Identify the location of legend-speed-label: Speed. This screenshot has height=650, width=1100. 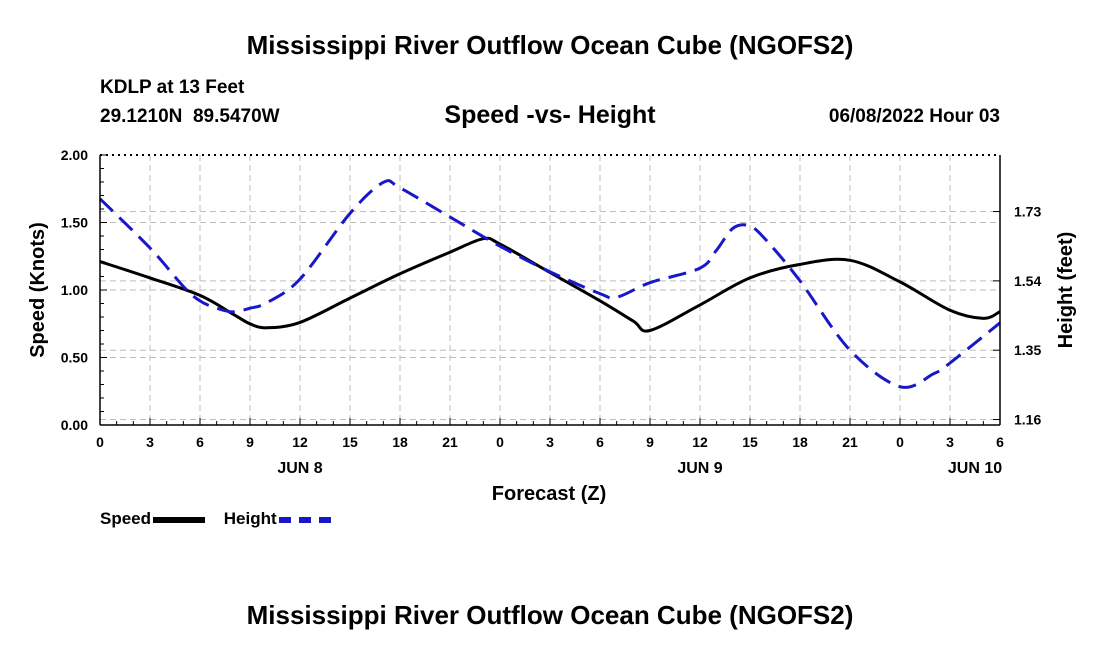
(126, 518).